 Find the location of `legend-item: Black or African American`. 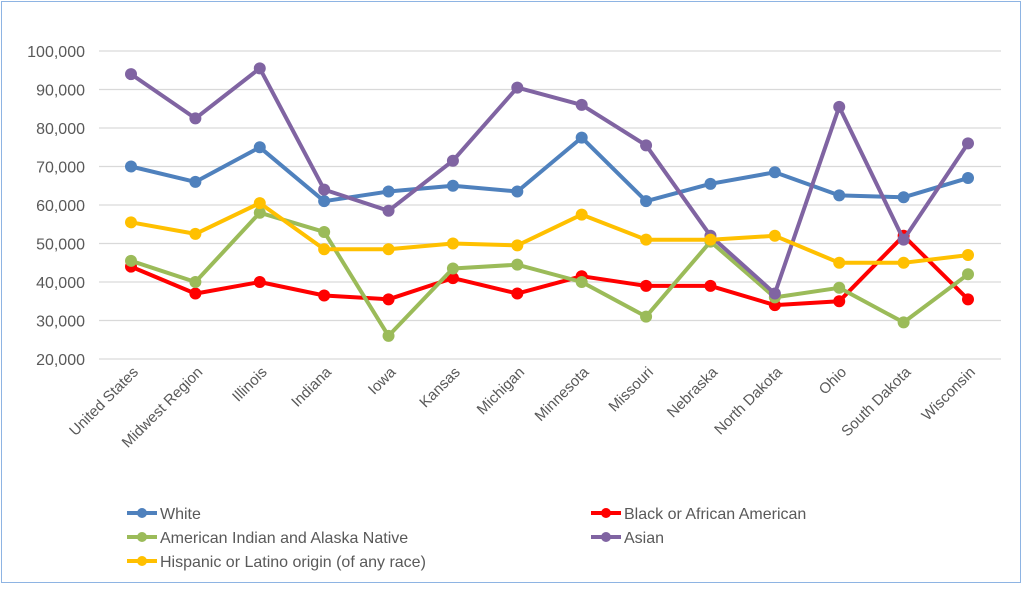

legend-item: Black or African American is located at coordinates (698, 514).